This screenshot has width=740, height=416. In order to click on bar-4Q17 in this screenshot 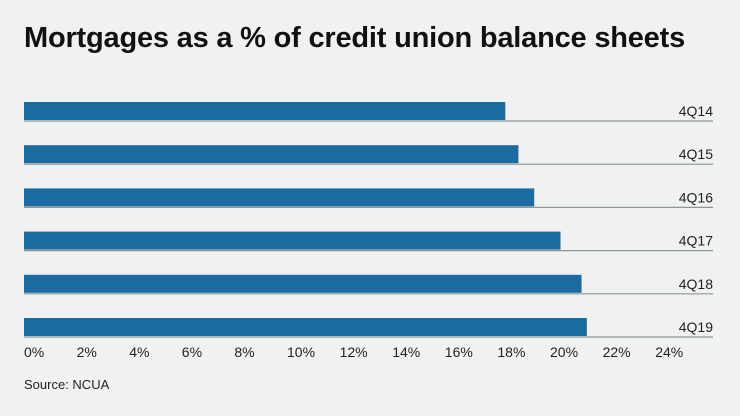, I will do `click(292, 240)`.